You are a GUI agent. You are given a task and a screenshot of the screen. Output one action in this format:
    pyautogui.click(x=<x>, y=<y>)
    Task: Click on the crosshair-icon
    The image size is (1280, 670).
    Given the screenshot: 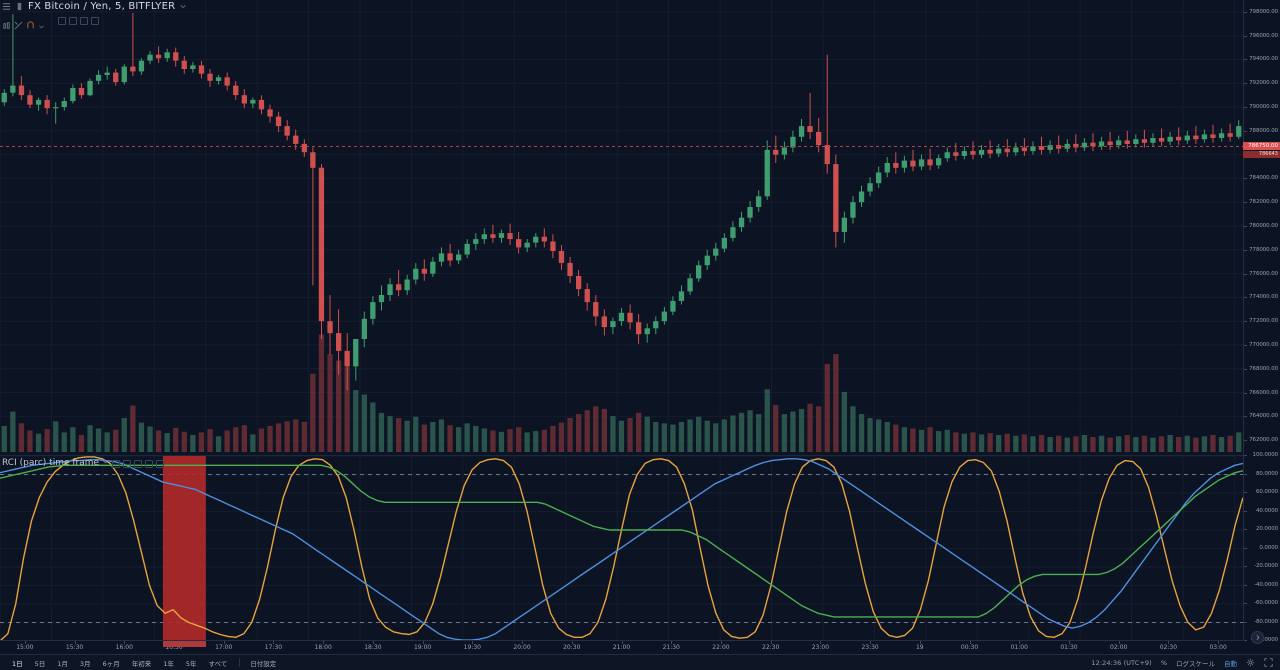 What is the action you would take?
    pyautogui.click(x=18, y=22)
    